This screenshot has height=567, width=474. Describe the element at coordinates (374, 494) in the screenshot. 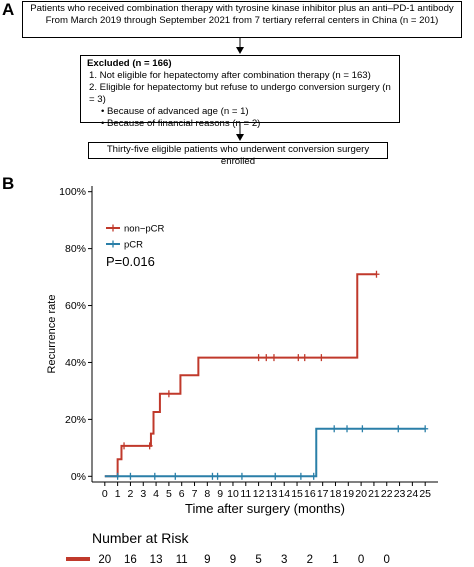

I see `x-tick-label: 21` at that location.